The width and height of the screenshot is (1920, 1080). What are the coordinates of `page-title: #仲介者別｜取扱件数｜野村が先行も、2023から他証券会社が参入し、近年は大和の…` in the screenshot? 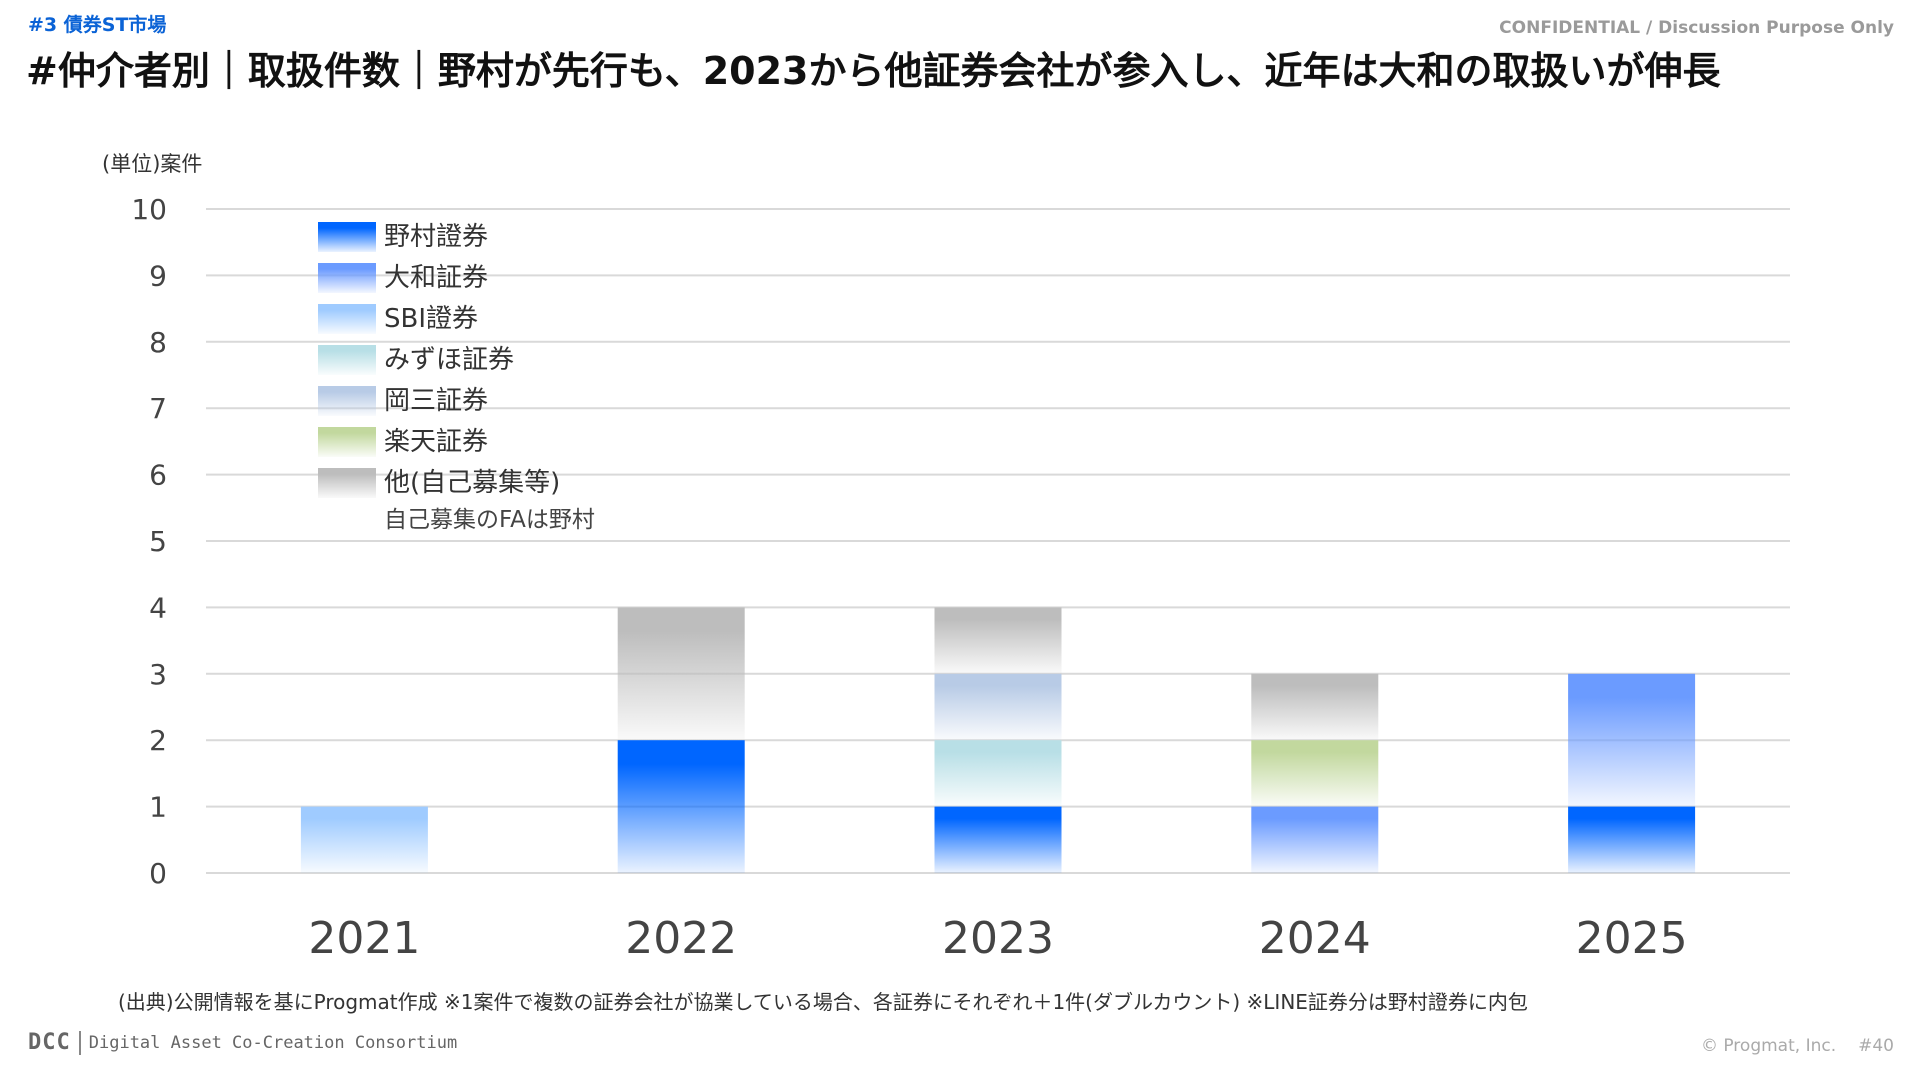 It's located at (873, 71).